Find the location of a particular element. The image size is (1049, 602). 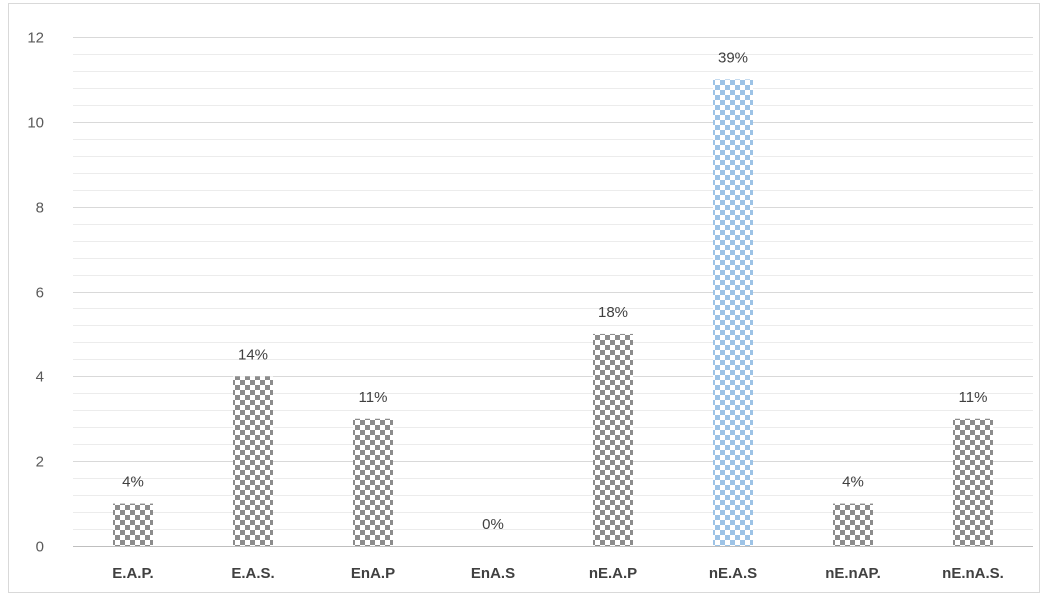

data-label: 14% is located at coordinates (253, 354).